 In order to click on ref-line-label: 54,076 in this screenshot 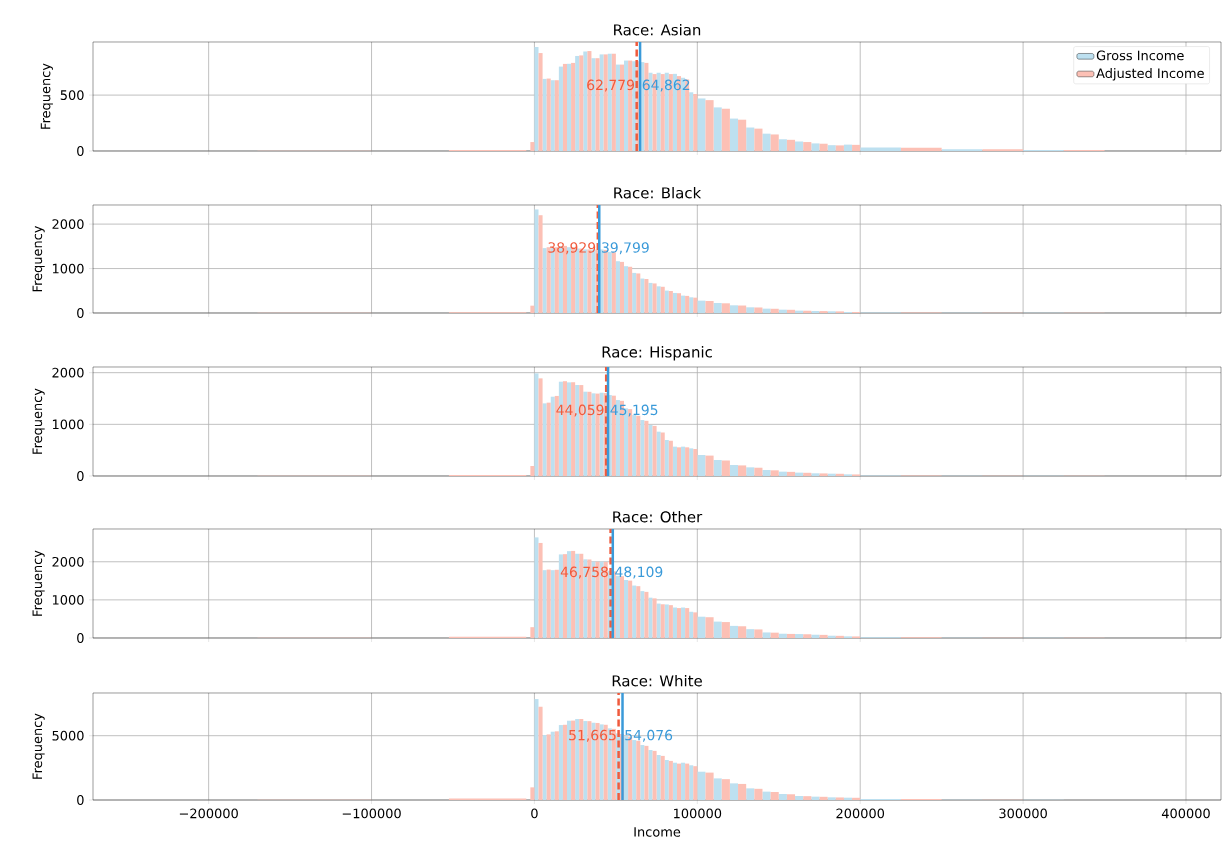, I will do `click(649, 735)`.